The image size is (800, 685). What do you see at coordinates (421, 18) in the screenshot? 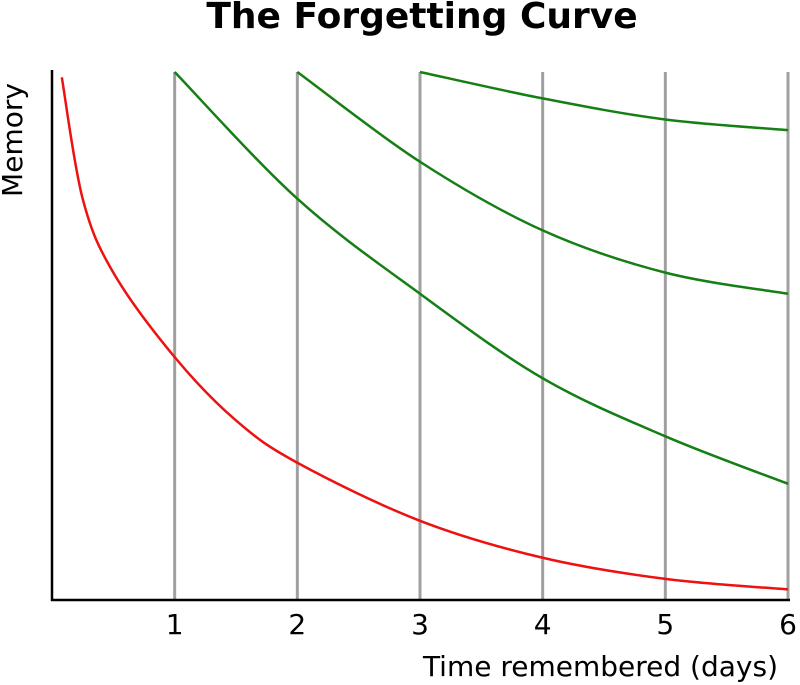
I see `chart-title: The Forgetting Curve` at bounding box center [421, 18].